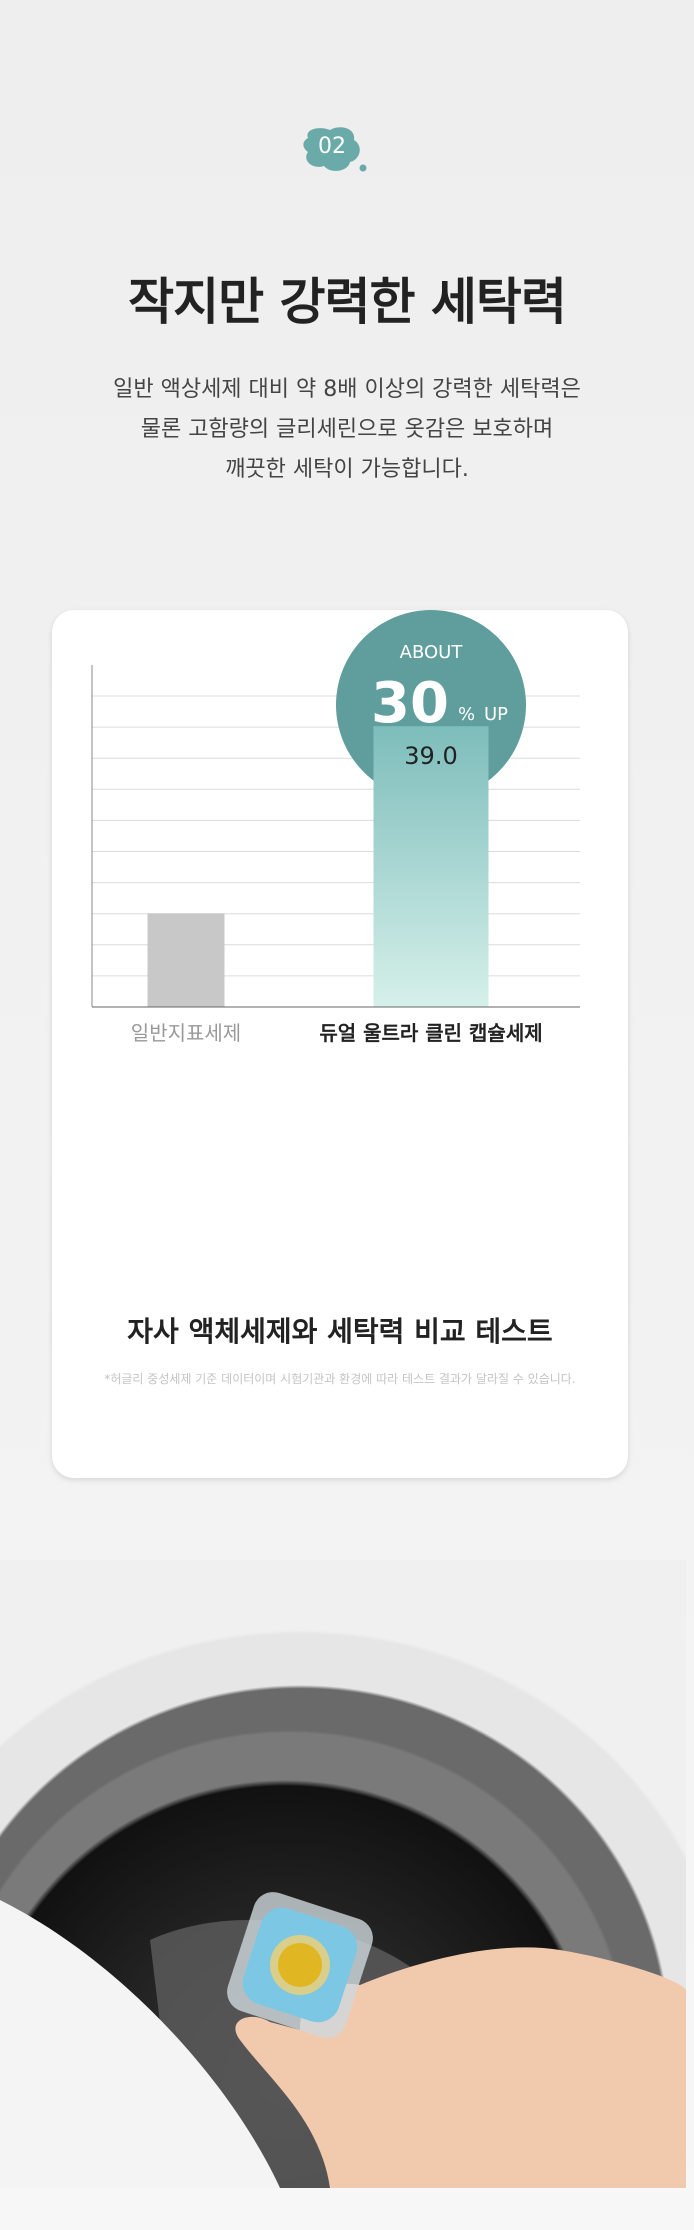 The width and height of the screenshot is (694, 2230). I want to click on x-tick-label: 듀얼 울트라 클린 캡슐세제, so click(430, 1033).